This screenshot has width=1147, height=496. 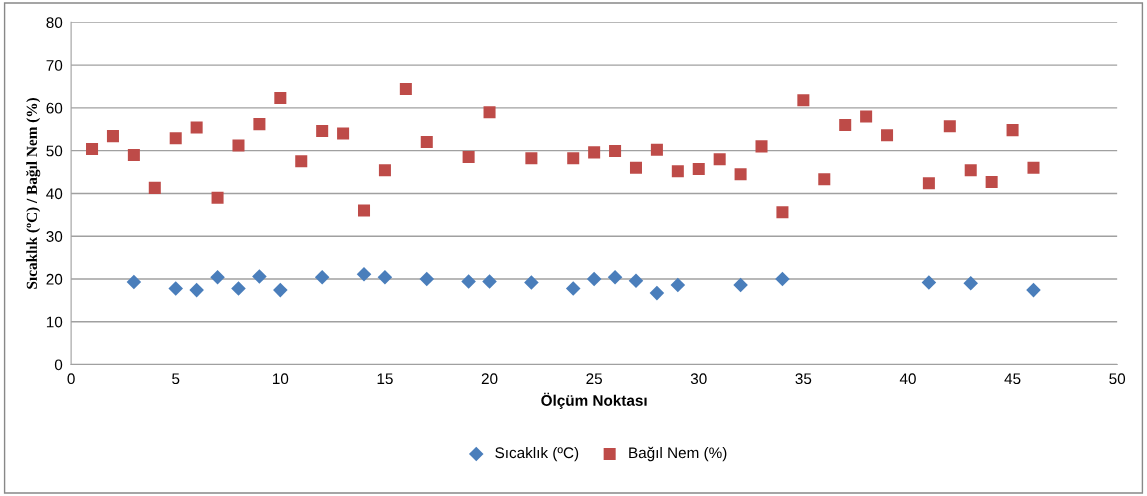 What do you see at coordinates (537, 454) in the screenshot?
I see `legend-label: Sıcaklık (ºC)` at bounding box center [537, 454].